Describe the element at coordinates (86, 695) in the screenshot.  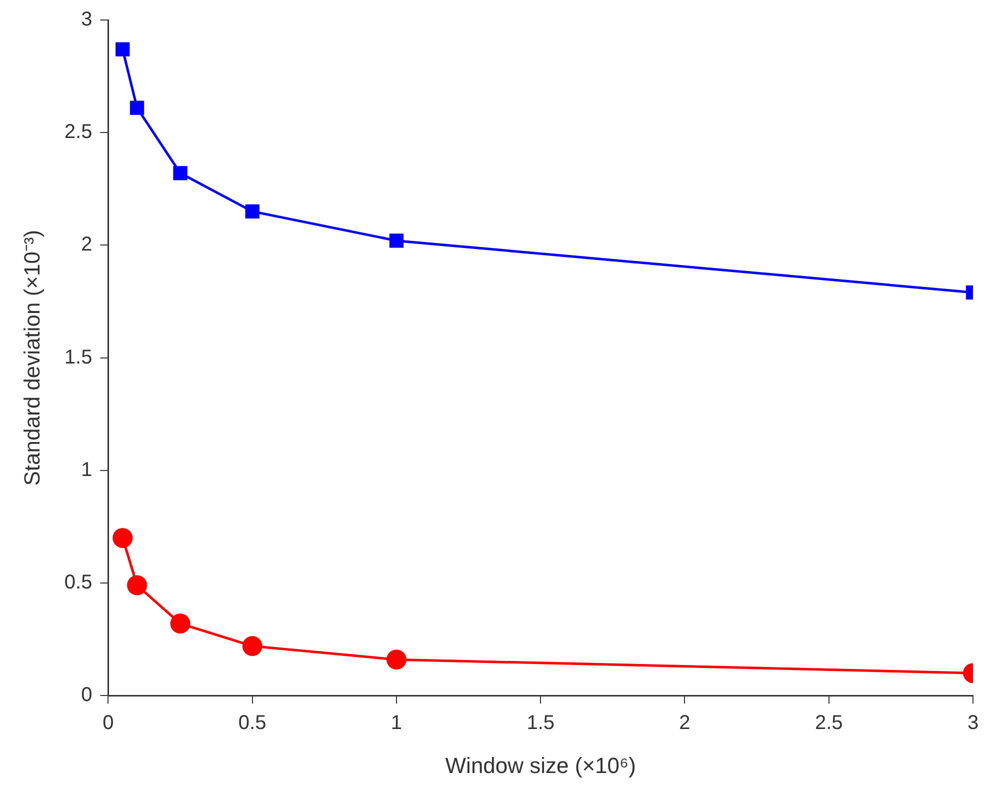
I see `y-tick-label: 0` at that location.